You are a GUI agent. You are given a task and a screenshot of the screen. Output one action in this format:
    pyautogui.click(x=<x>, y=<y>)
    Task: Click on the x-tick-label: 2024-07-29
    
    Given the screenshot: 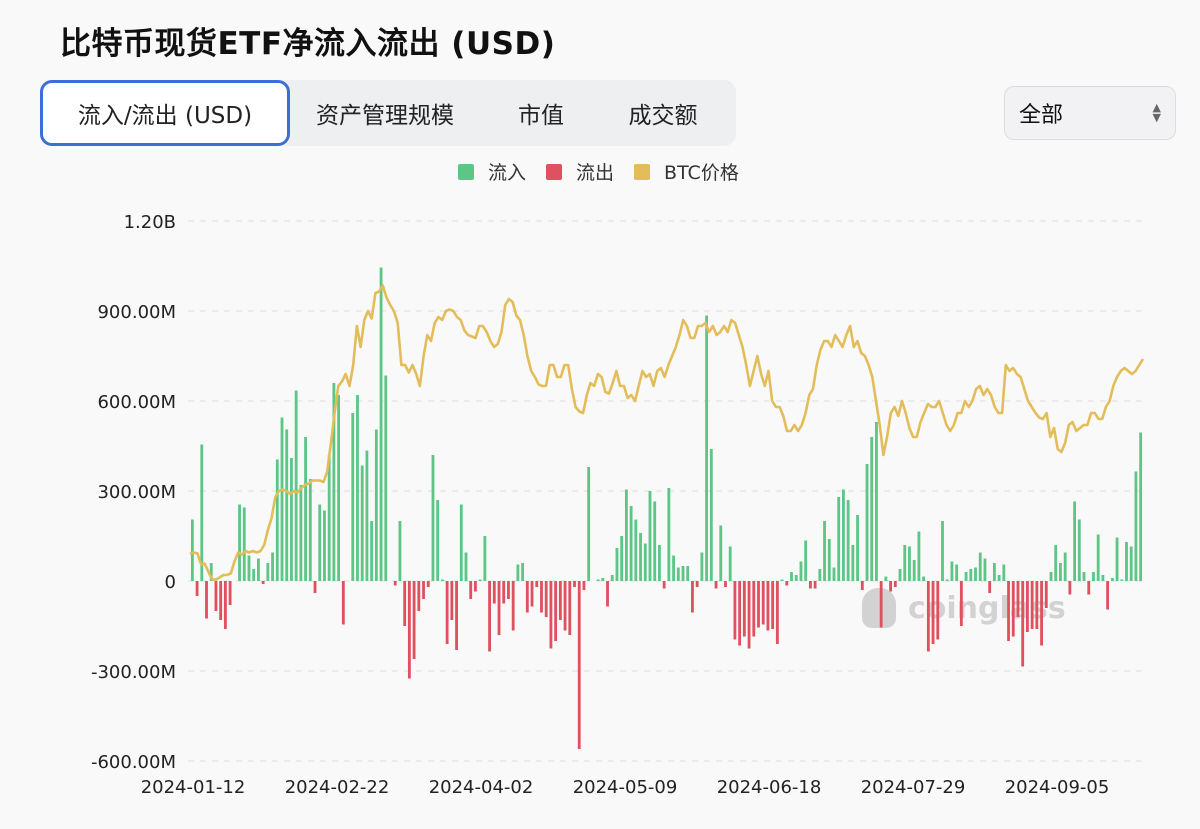 What is the action you would take?
    pyautogui.click(x=913, y=787)
    